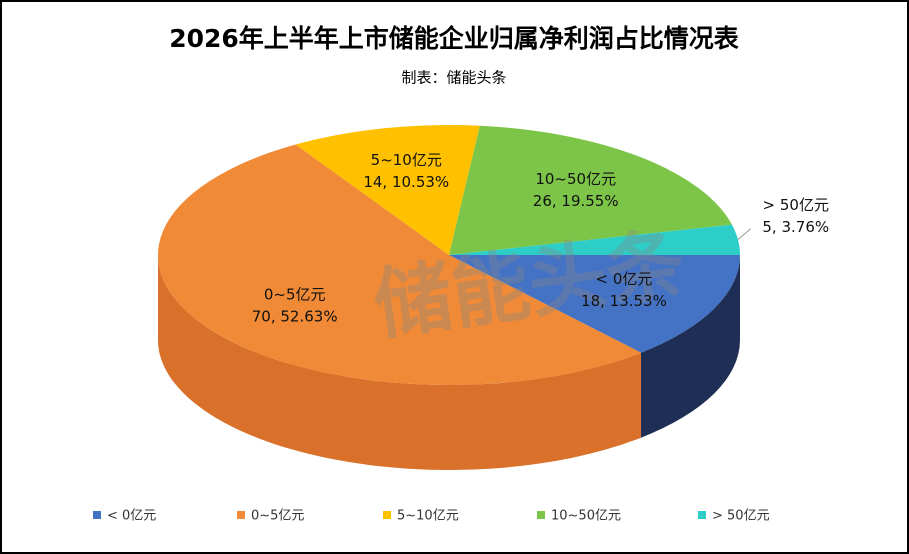 This screenshot has width=909, height=554. Describe the element at coordinates (131, 516) in the screenshot. I see `legend-label: < 0亿元` at that location.